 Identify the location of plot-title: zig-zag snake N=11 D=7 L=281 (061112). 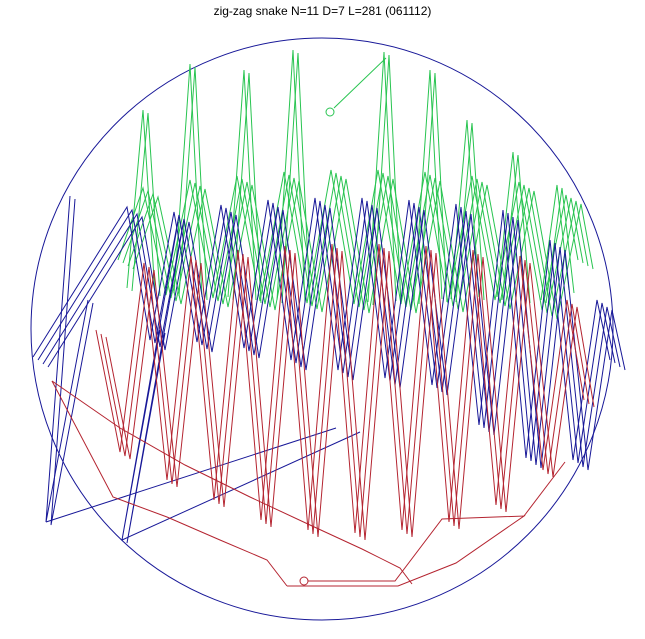
(322, 11).